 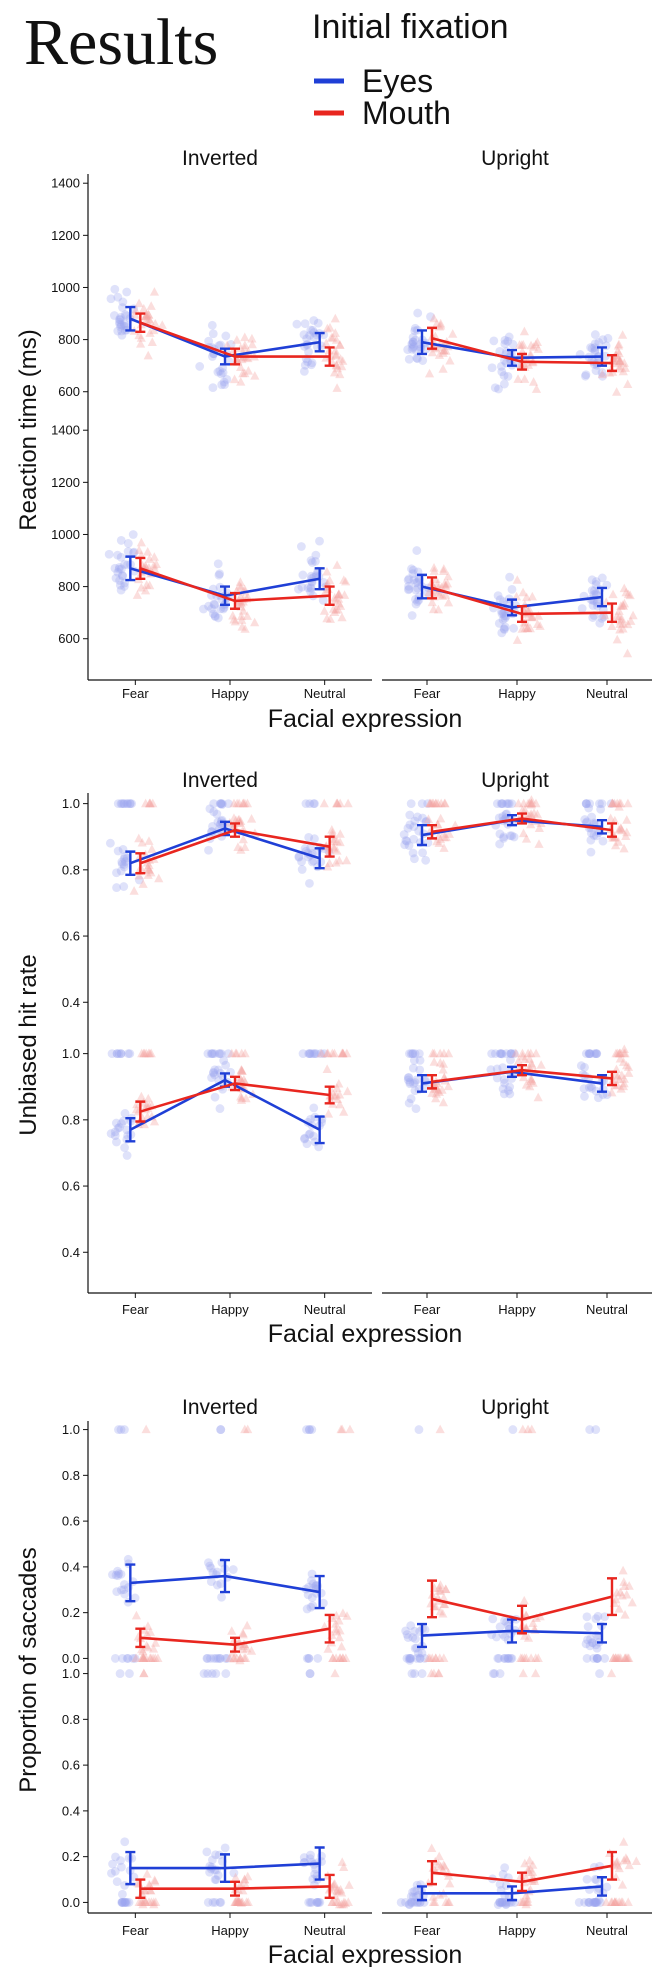 I want to click on y-axis-label: Reaction time (ms), so click(x=28, y=429).